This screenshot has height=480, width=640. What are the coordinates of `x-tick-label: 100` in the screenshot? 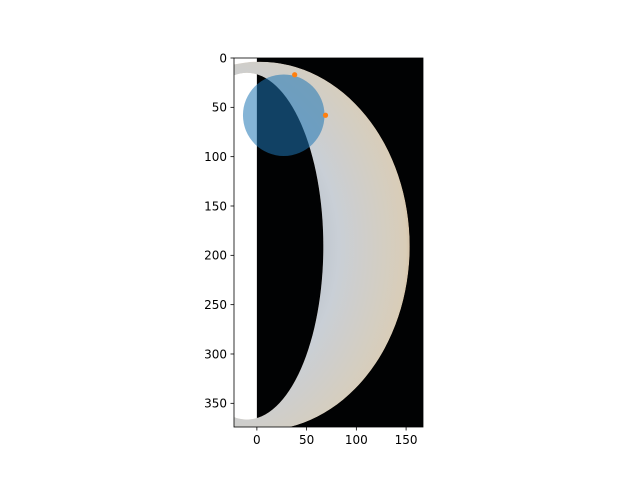 It's located at (356, 440).